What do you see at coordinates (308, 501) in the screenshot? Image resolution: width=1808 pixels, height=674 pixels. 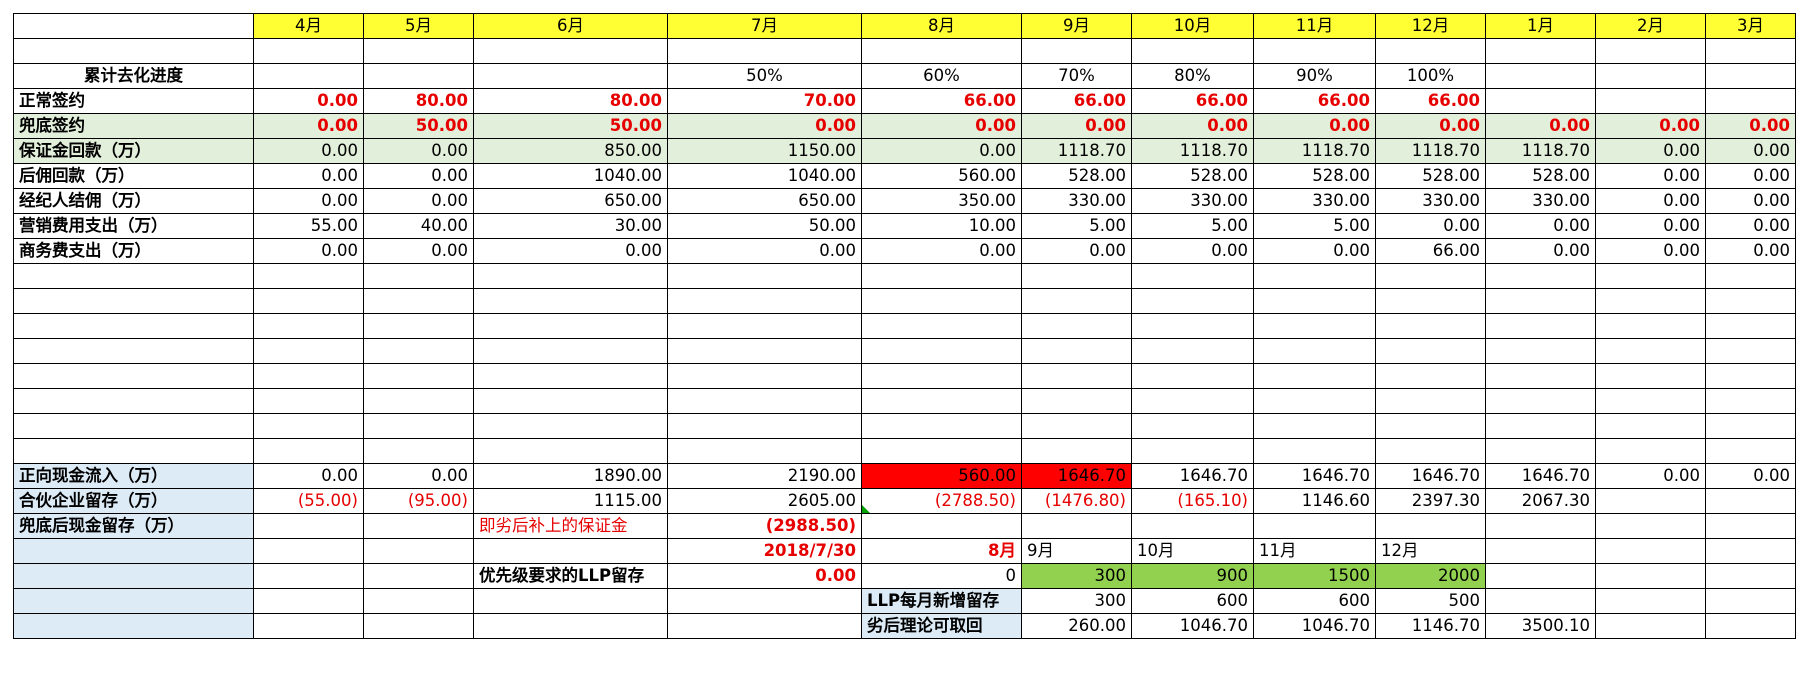 I see `value-cell: (55.00)` at bounding box center [308, 501].